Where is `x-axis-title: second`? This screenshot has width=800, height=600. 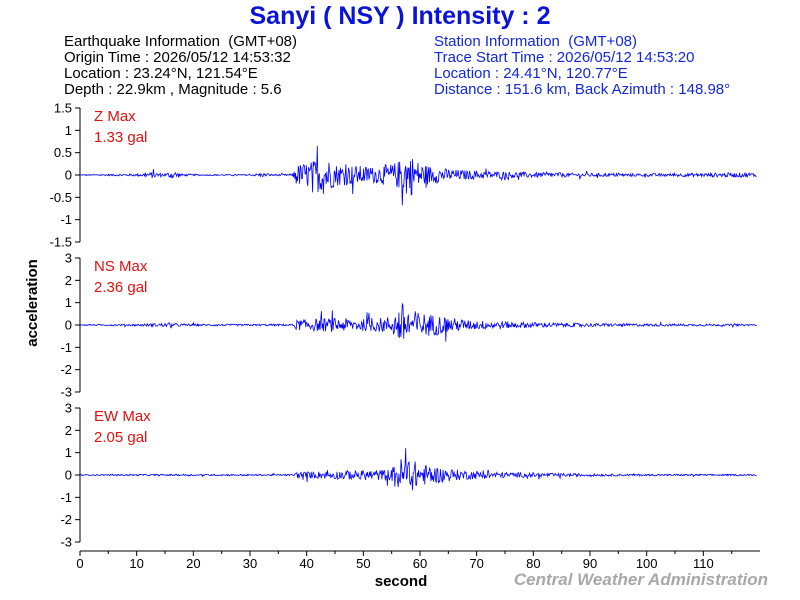
x-axis-title: second is located at coordinates (401, 581).